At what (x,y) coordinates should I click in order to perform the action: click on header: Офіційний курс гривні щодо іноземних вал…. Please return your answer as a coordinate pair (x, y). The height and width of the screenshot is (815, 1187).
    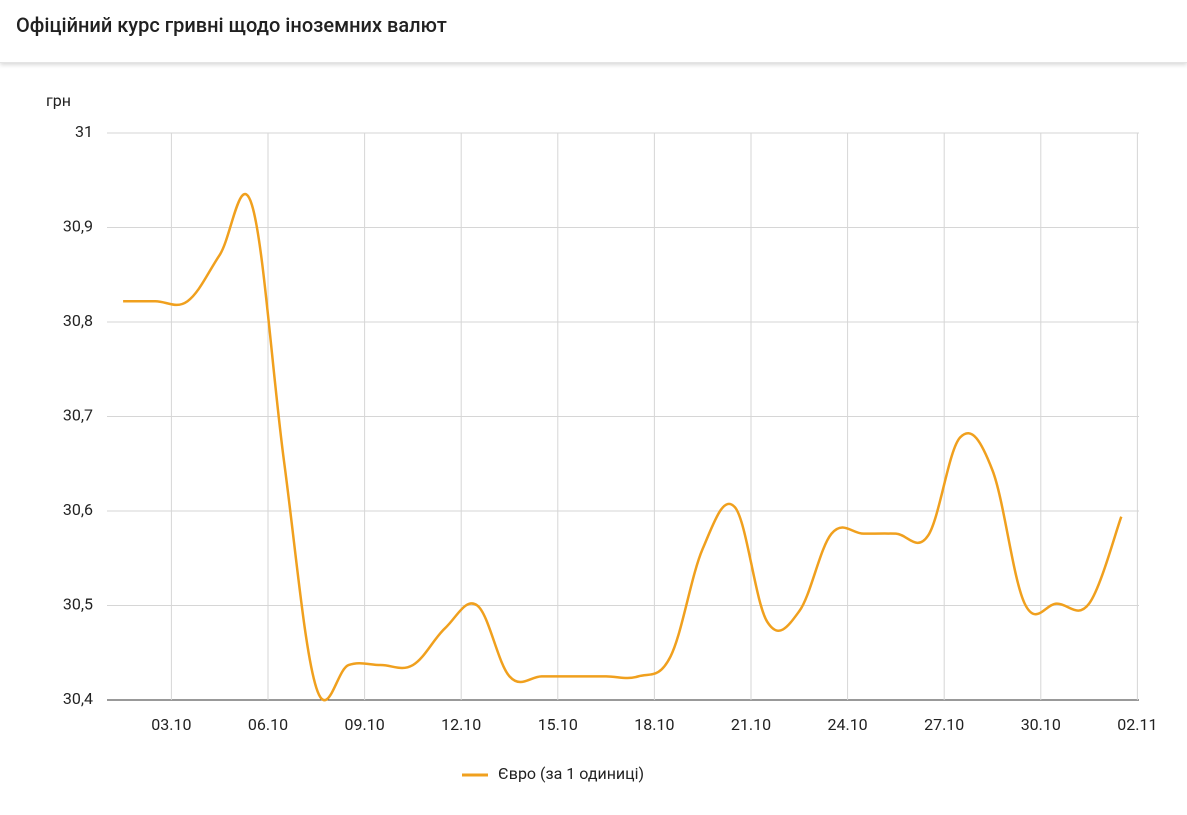
    Looking at the image, I should click on (593, 31).